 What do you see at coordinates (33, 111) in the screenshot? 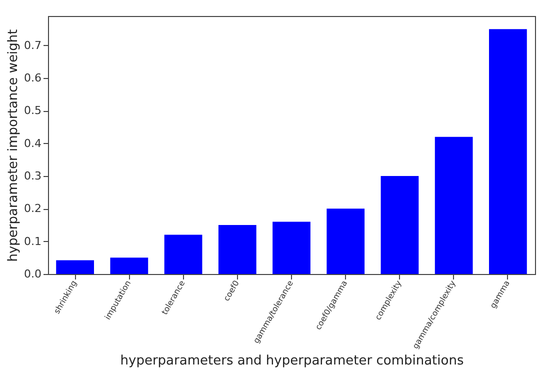
I see `y-tick-label: 0.5` at bounding box center [33, 111].